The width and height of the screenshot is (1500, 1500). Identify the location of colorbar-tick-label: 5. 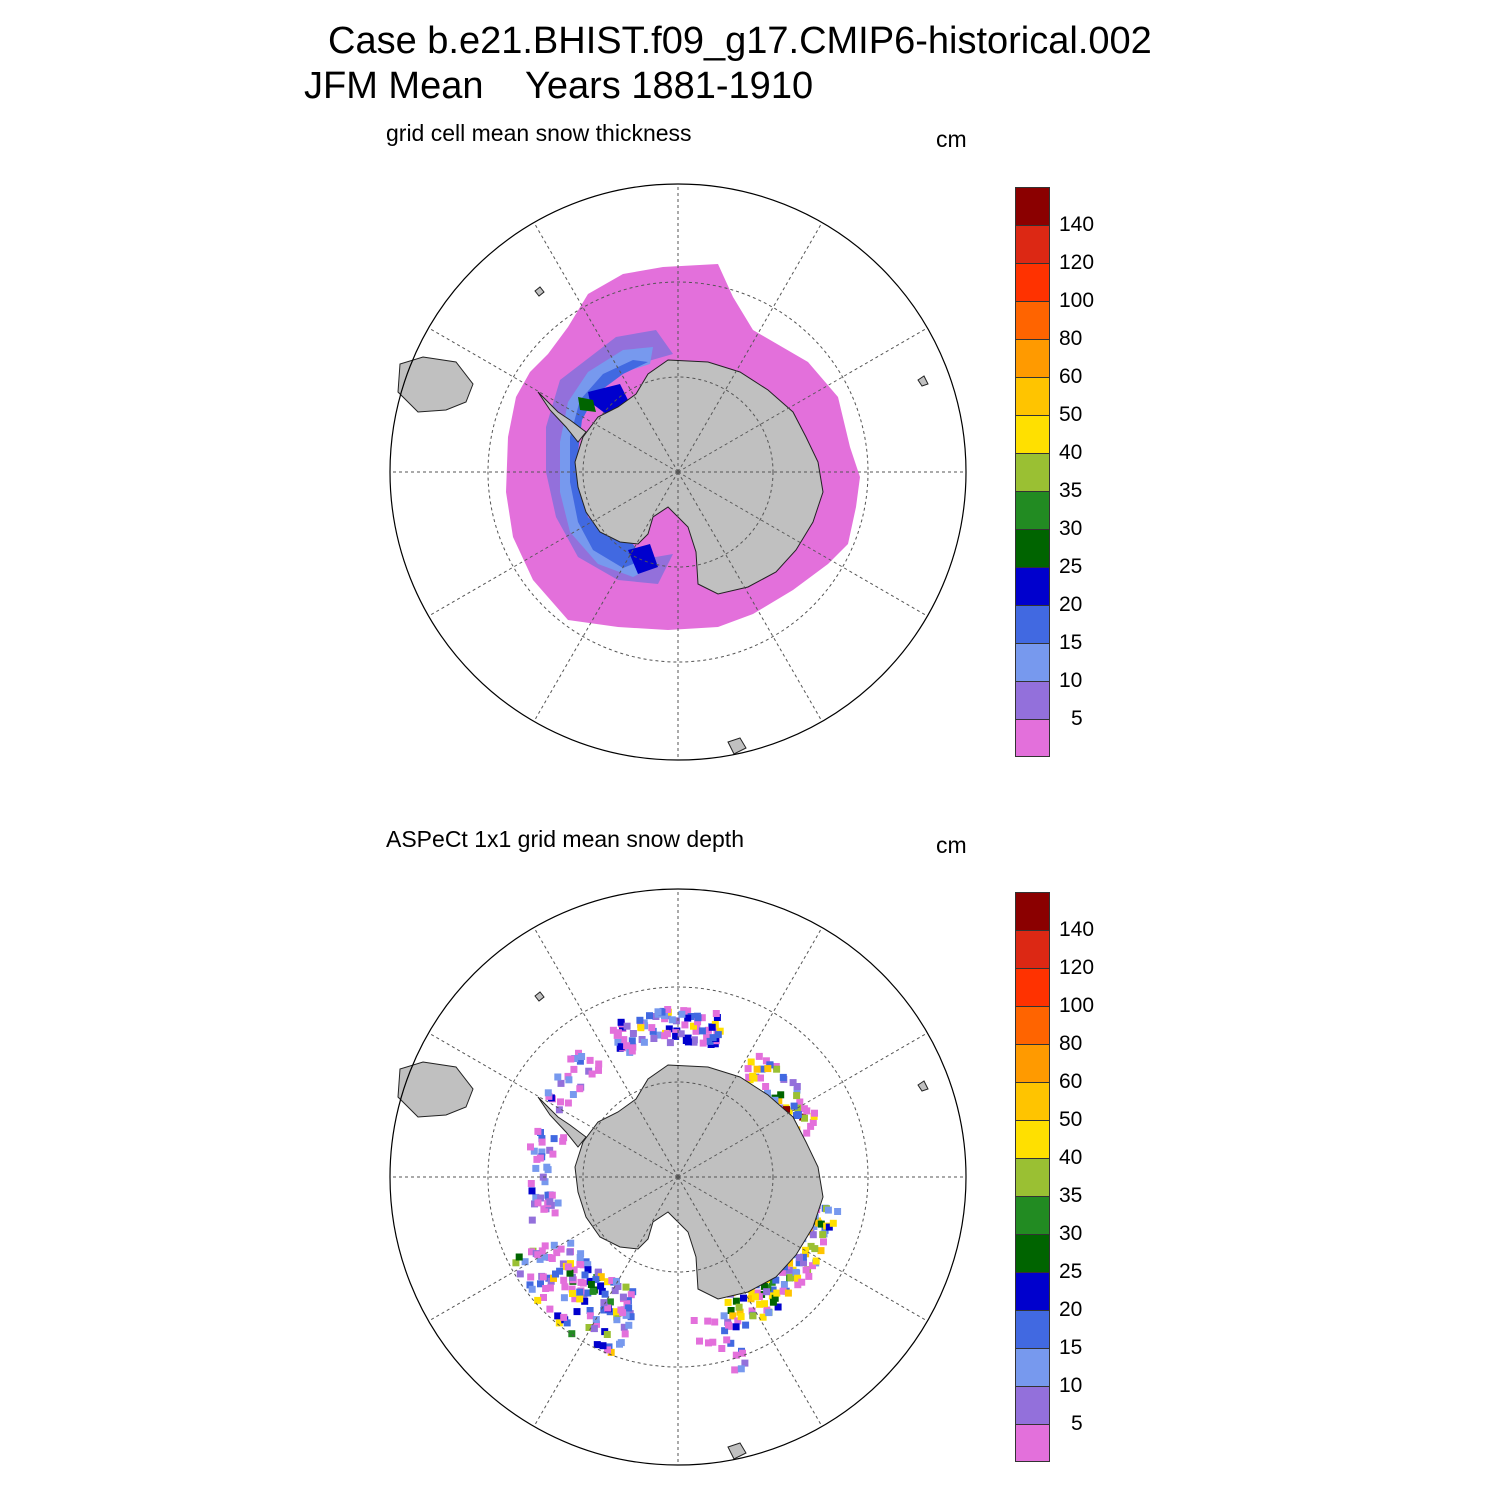
(1077, 1423).